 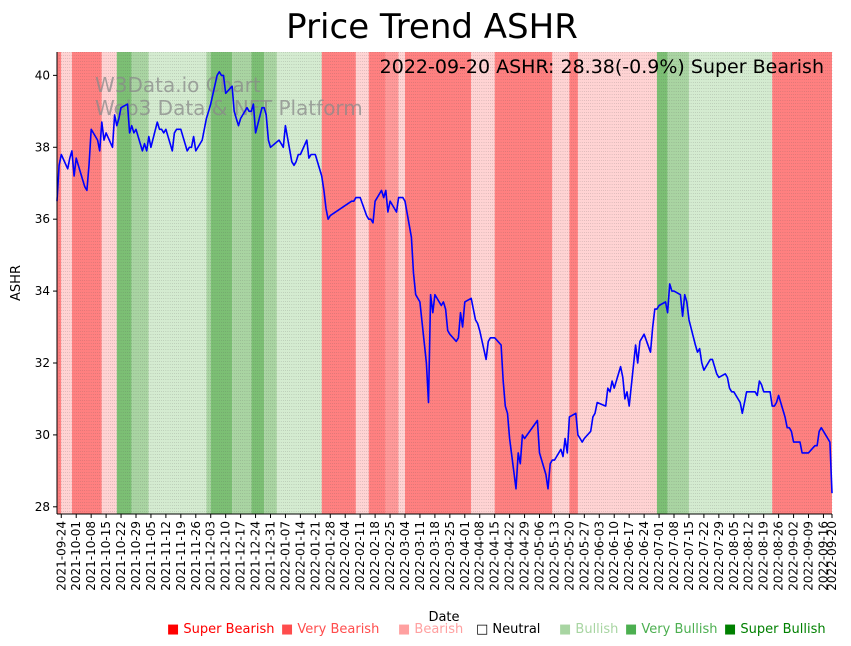 I want to click on x-tick-label: 2022-09-02, so click(x=794, y=556).